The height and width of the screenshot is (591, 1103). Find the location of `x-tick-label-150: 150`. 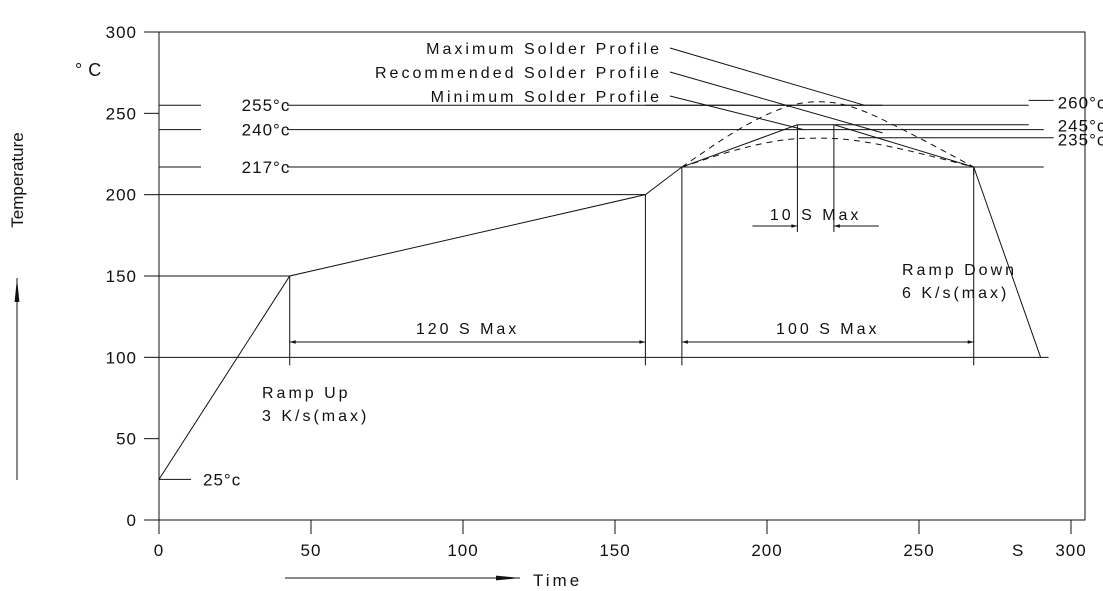

x-tick-label-150: 150 is located at coordinates (614, 550).